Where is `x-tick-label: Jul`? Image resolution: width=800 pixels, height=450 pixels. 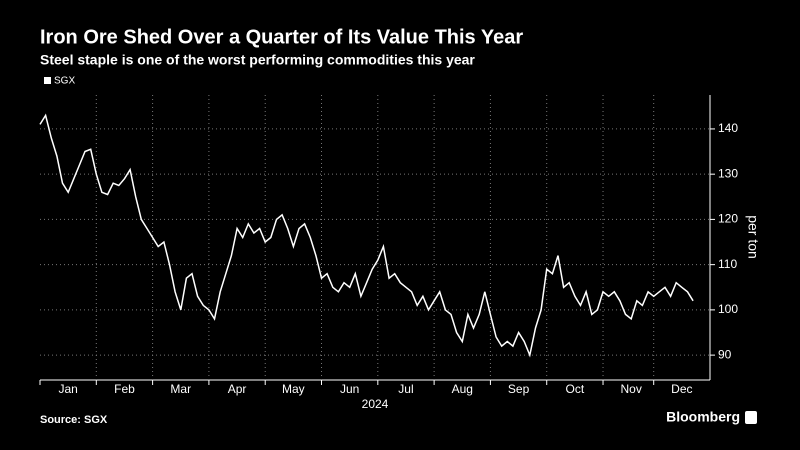 x-tick-label: Jul is located at coordinates (405, 389).